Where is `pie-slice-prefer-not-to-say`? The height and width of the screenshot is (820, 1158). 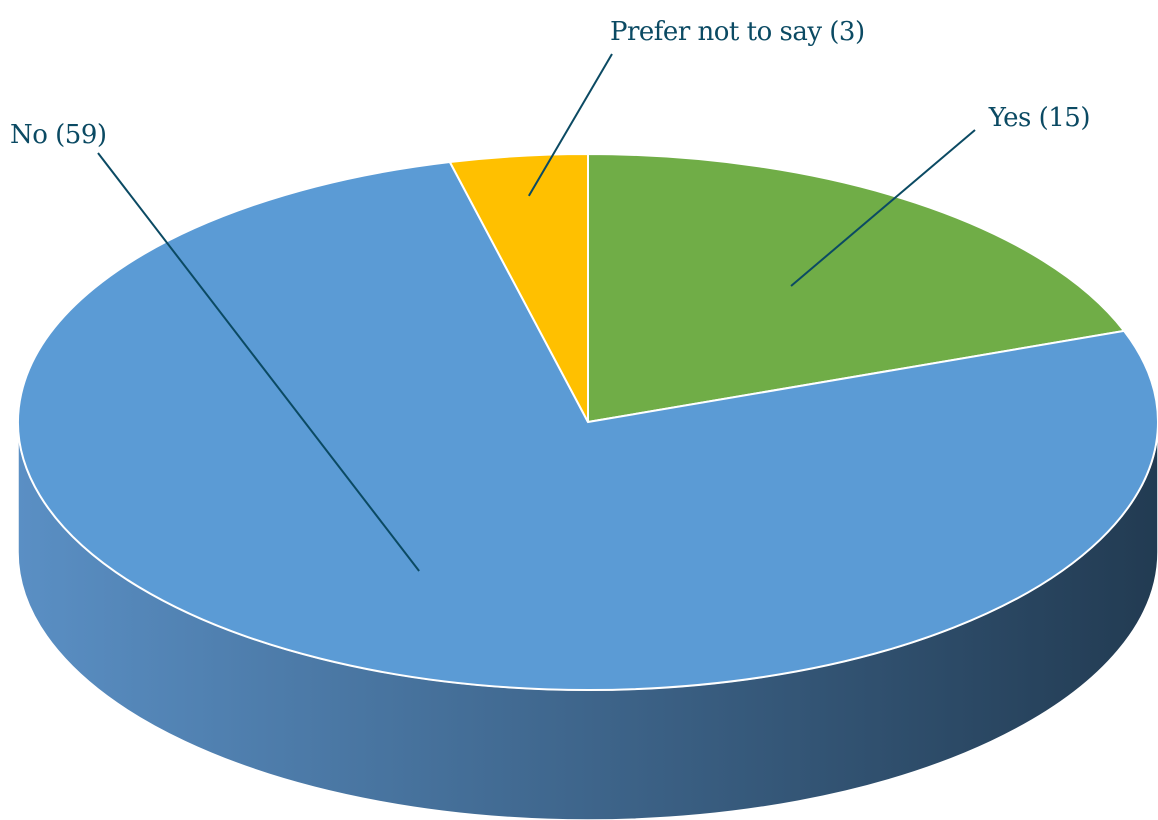 pie-slice-prefer-not-to-say is located at coordinates (518, 287).